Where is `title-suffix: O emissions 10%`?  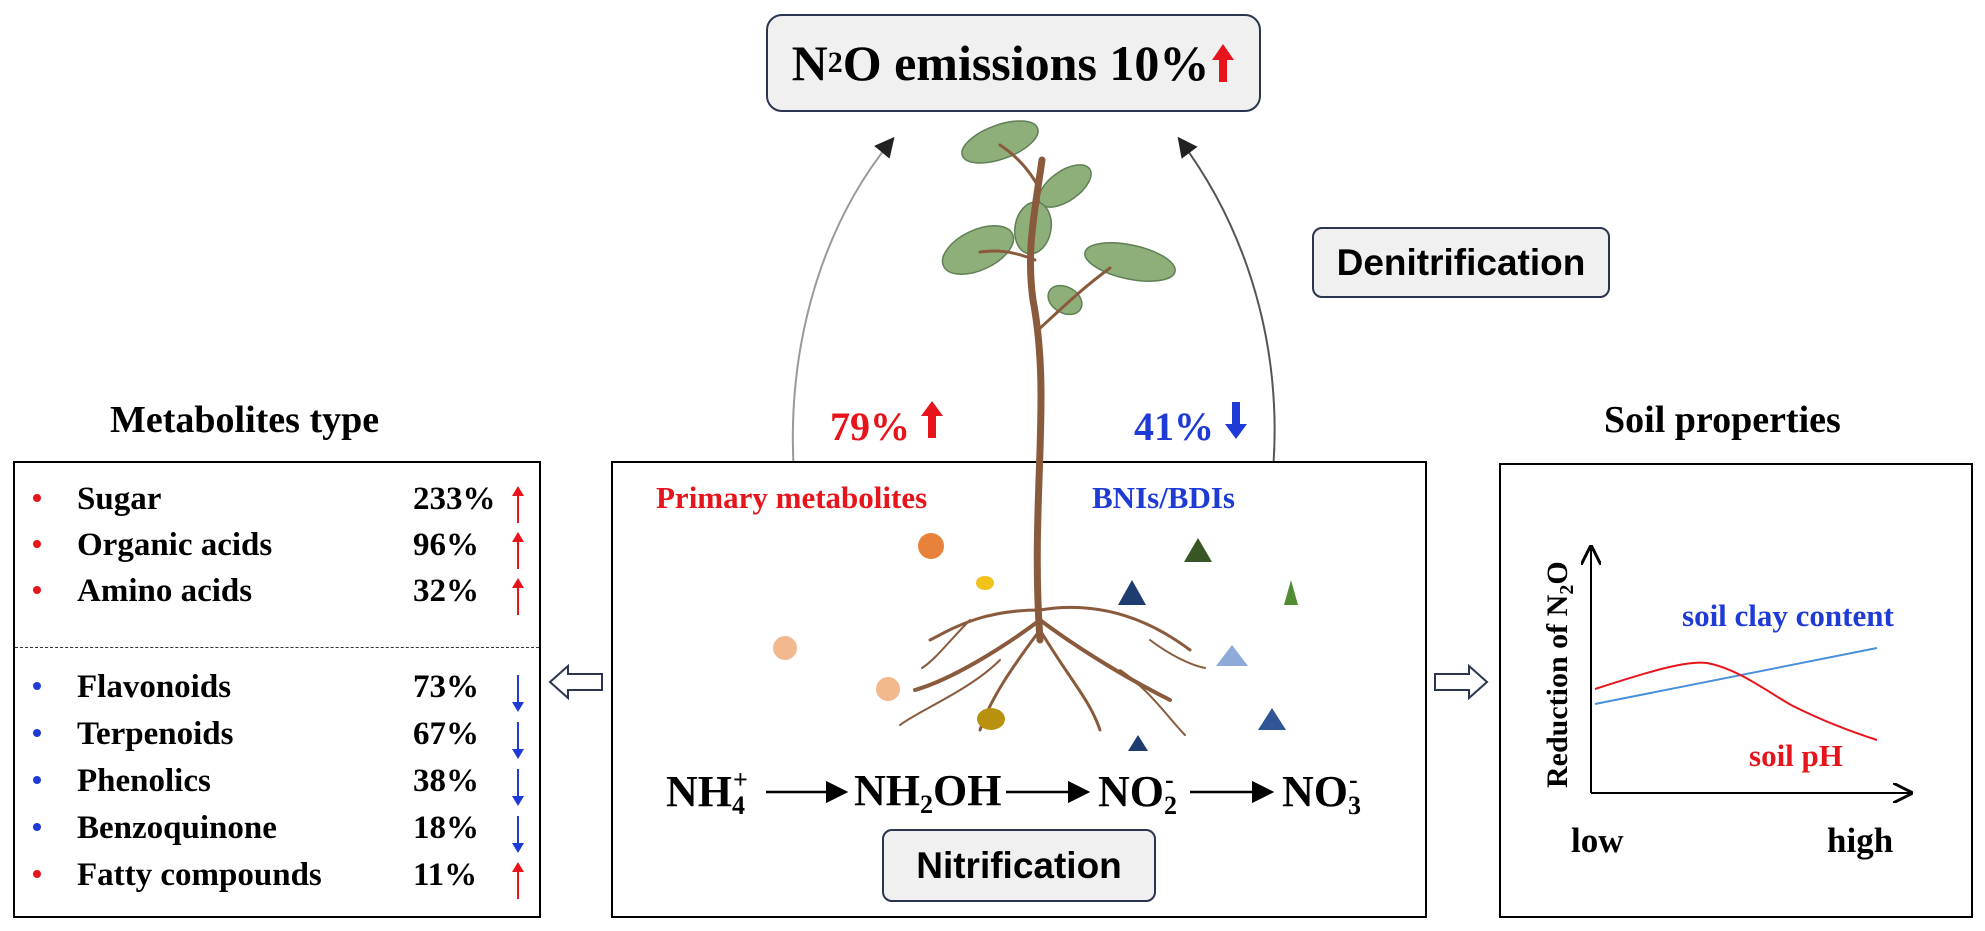 title-suffix: O emissions 10% is located at coordinates (1026, 63).